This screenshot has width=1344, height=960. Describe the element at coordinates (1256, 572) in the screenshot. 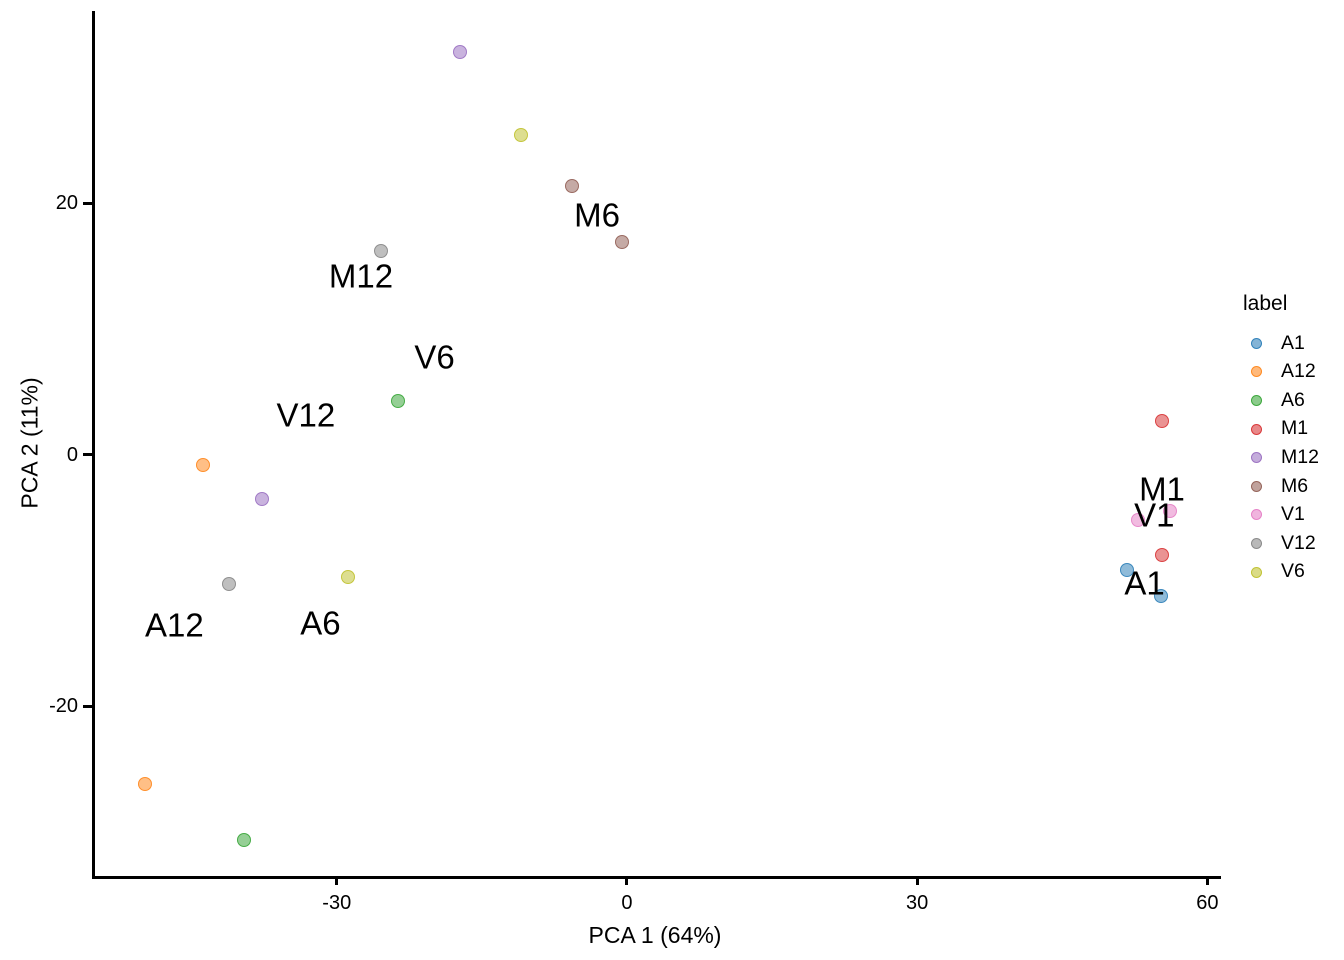

I see `legend-dot-V6` at that location.